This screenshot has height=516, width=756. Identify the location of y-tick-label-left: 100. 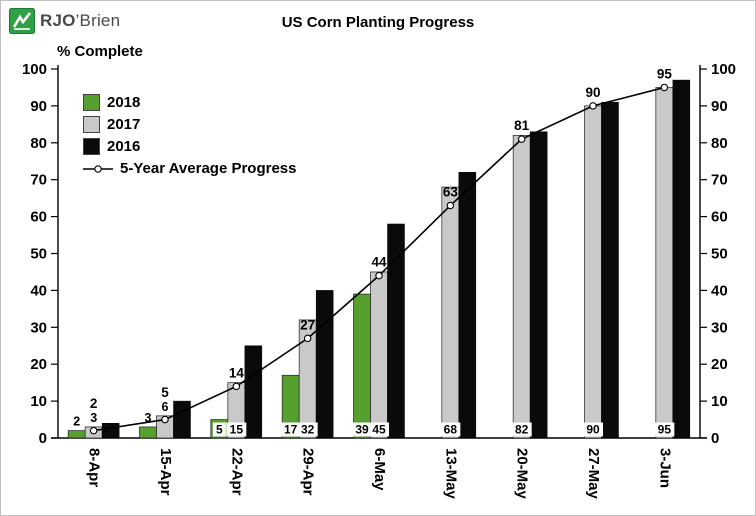
(34, 69).